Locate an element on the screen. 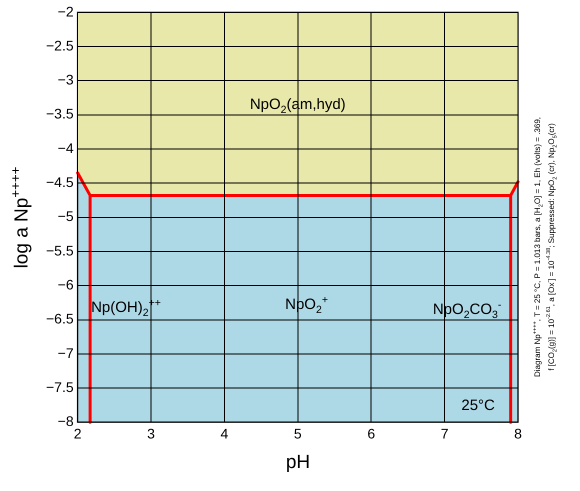 This screenshot has width=580, height=491. y-tick-label: −6 is located at coordinates (66, 284).